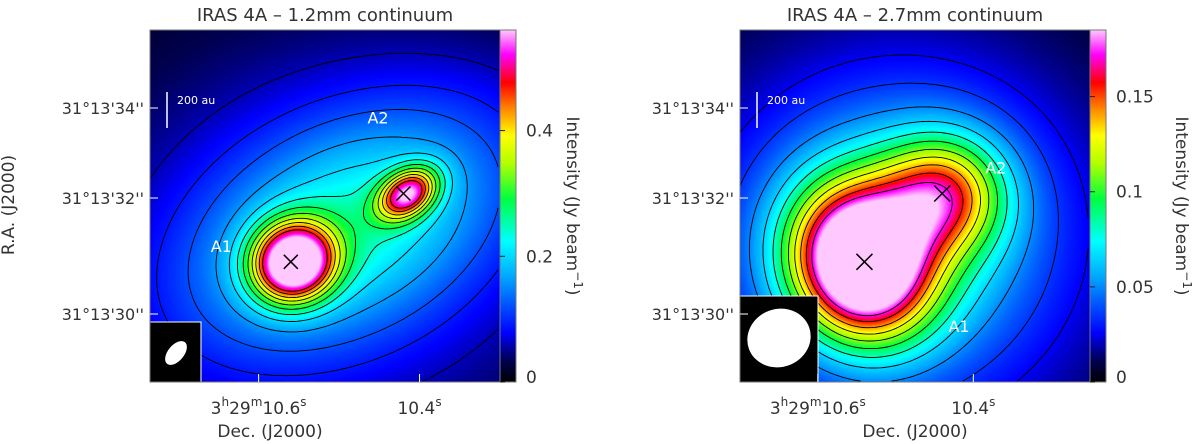 The image size is (1200, 444). Describe the element at coordinates (1135, 98) in the screenshot. I see `colorbar-tick-label: 0.15` at that location.